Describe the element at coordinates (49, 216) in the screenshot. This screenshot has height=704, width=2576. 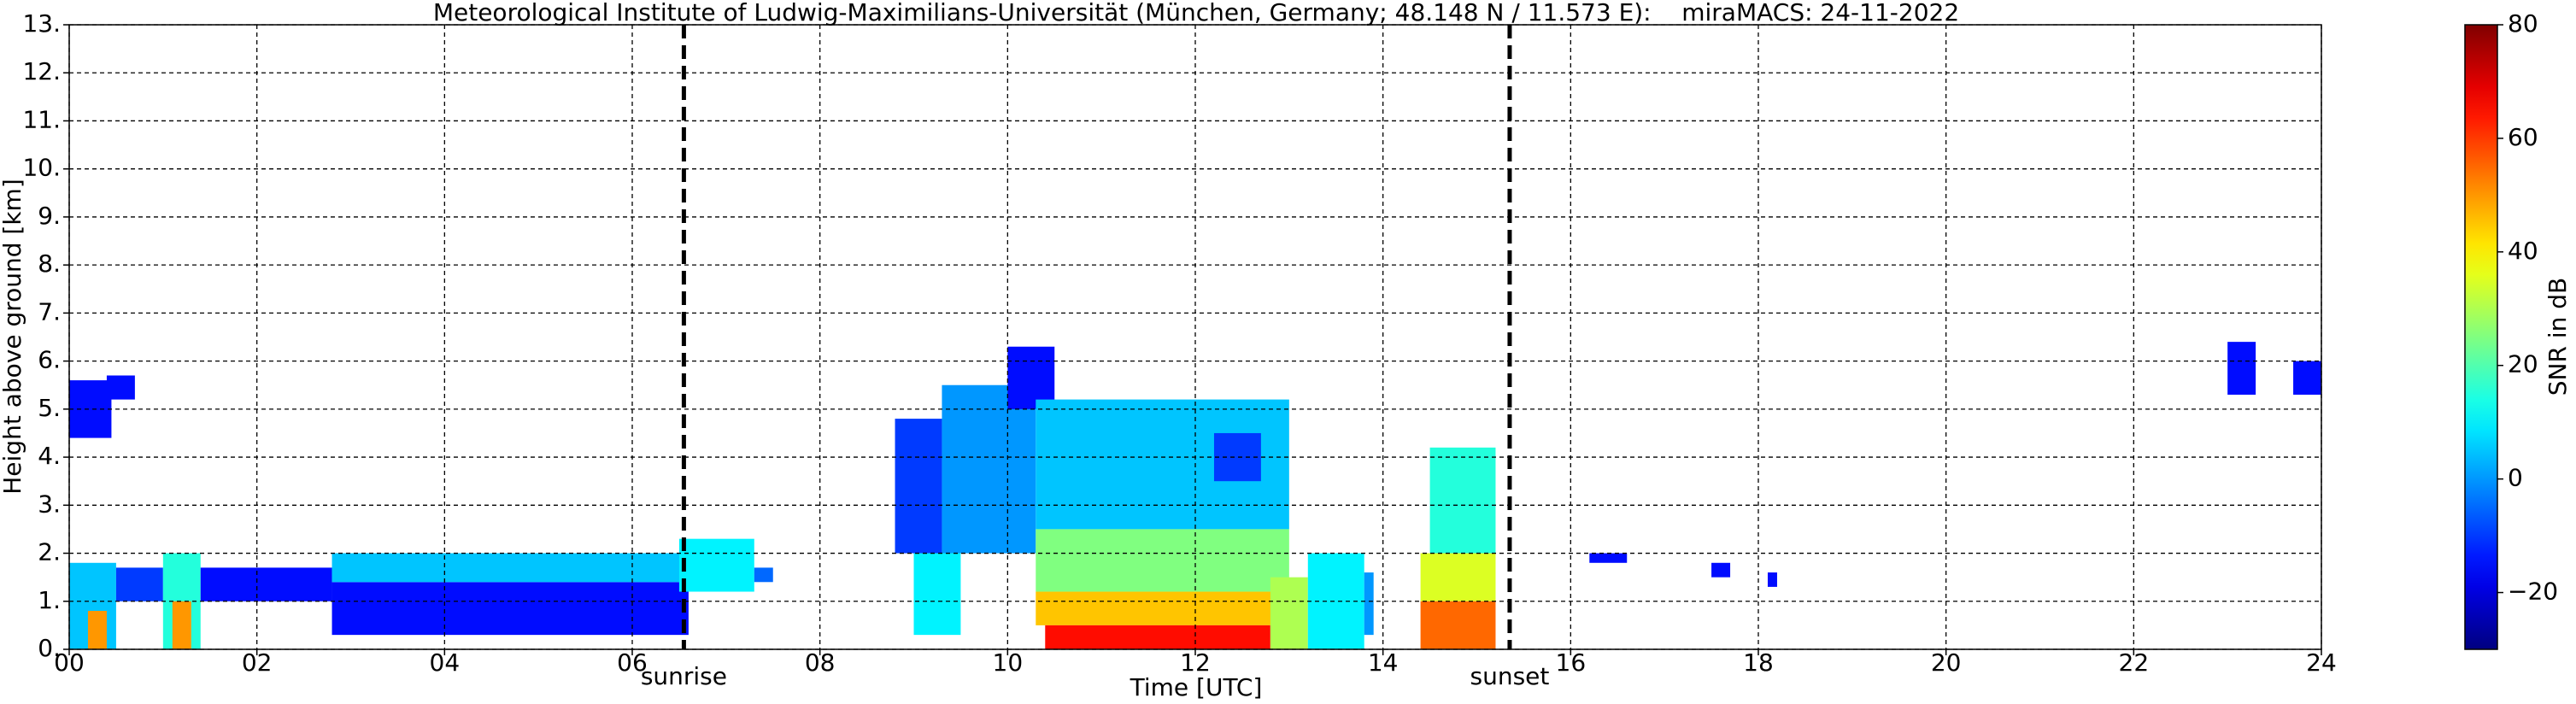
I see `y-tick-label: 9.` at that location.